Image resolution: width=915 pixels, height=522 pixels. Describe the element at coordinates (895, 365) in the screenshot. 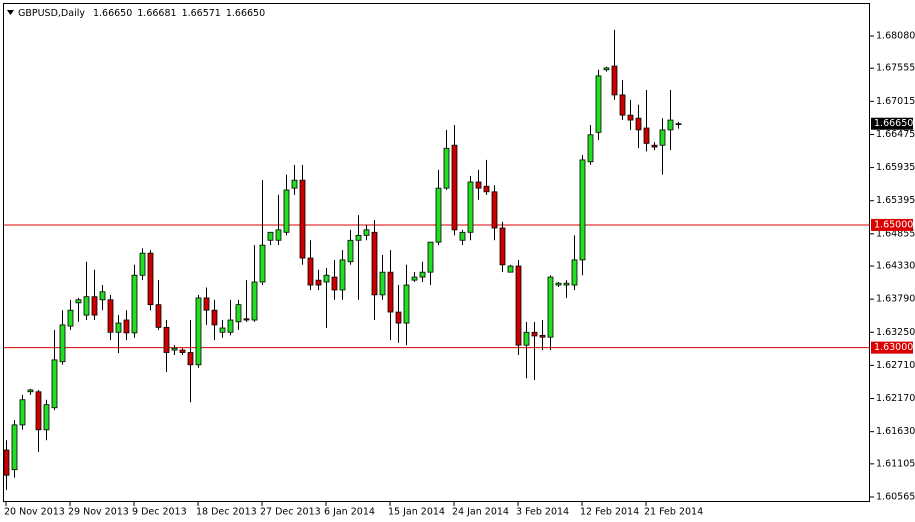

I see `y-tick-label: 1.62710` at that location.